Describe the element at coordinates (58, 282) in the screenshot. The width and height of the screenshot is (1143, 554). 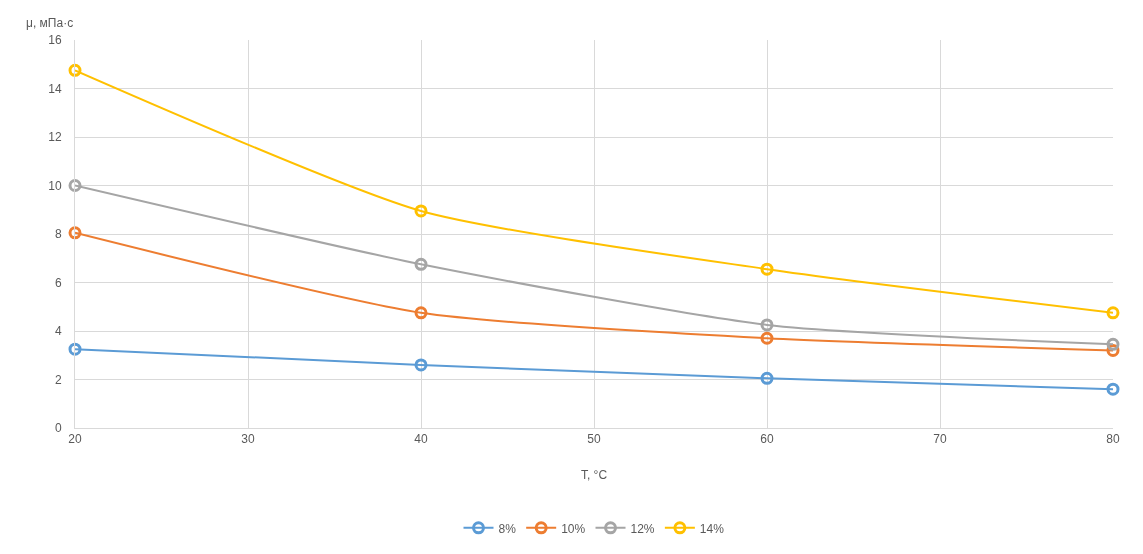
I see `y-tick-label: 6` at that location.